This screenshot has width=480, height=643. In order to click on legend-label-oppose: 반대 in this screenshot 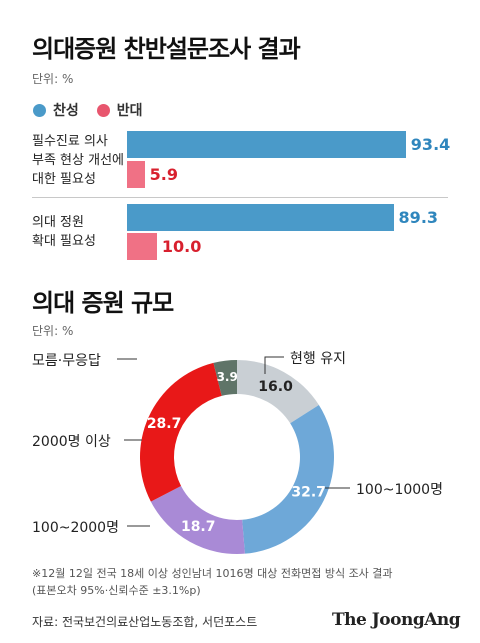, I will do `click(129, 111)`.